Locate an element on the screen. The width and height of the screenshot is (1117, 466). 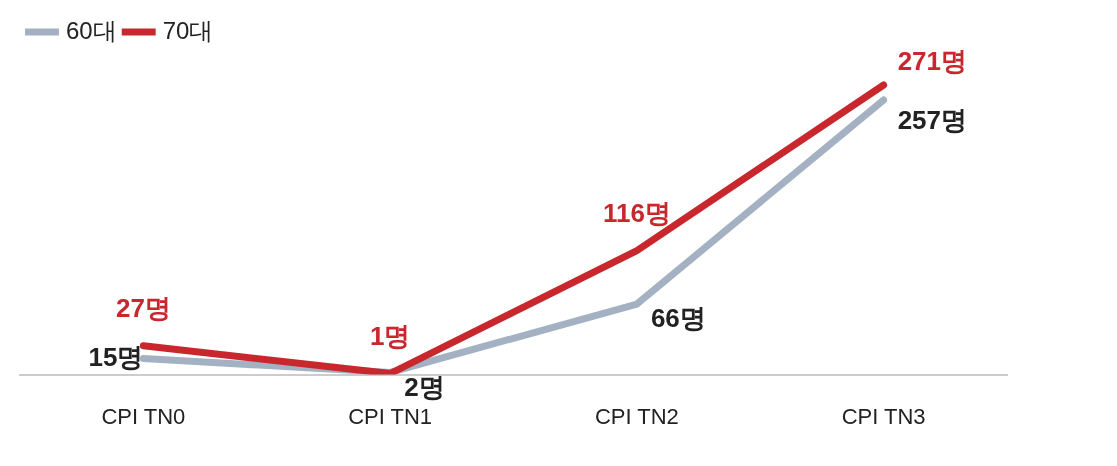
x-tick-label: CPI TN0 is located at coordinates (143, 416).